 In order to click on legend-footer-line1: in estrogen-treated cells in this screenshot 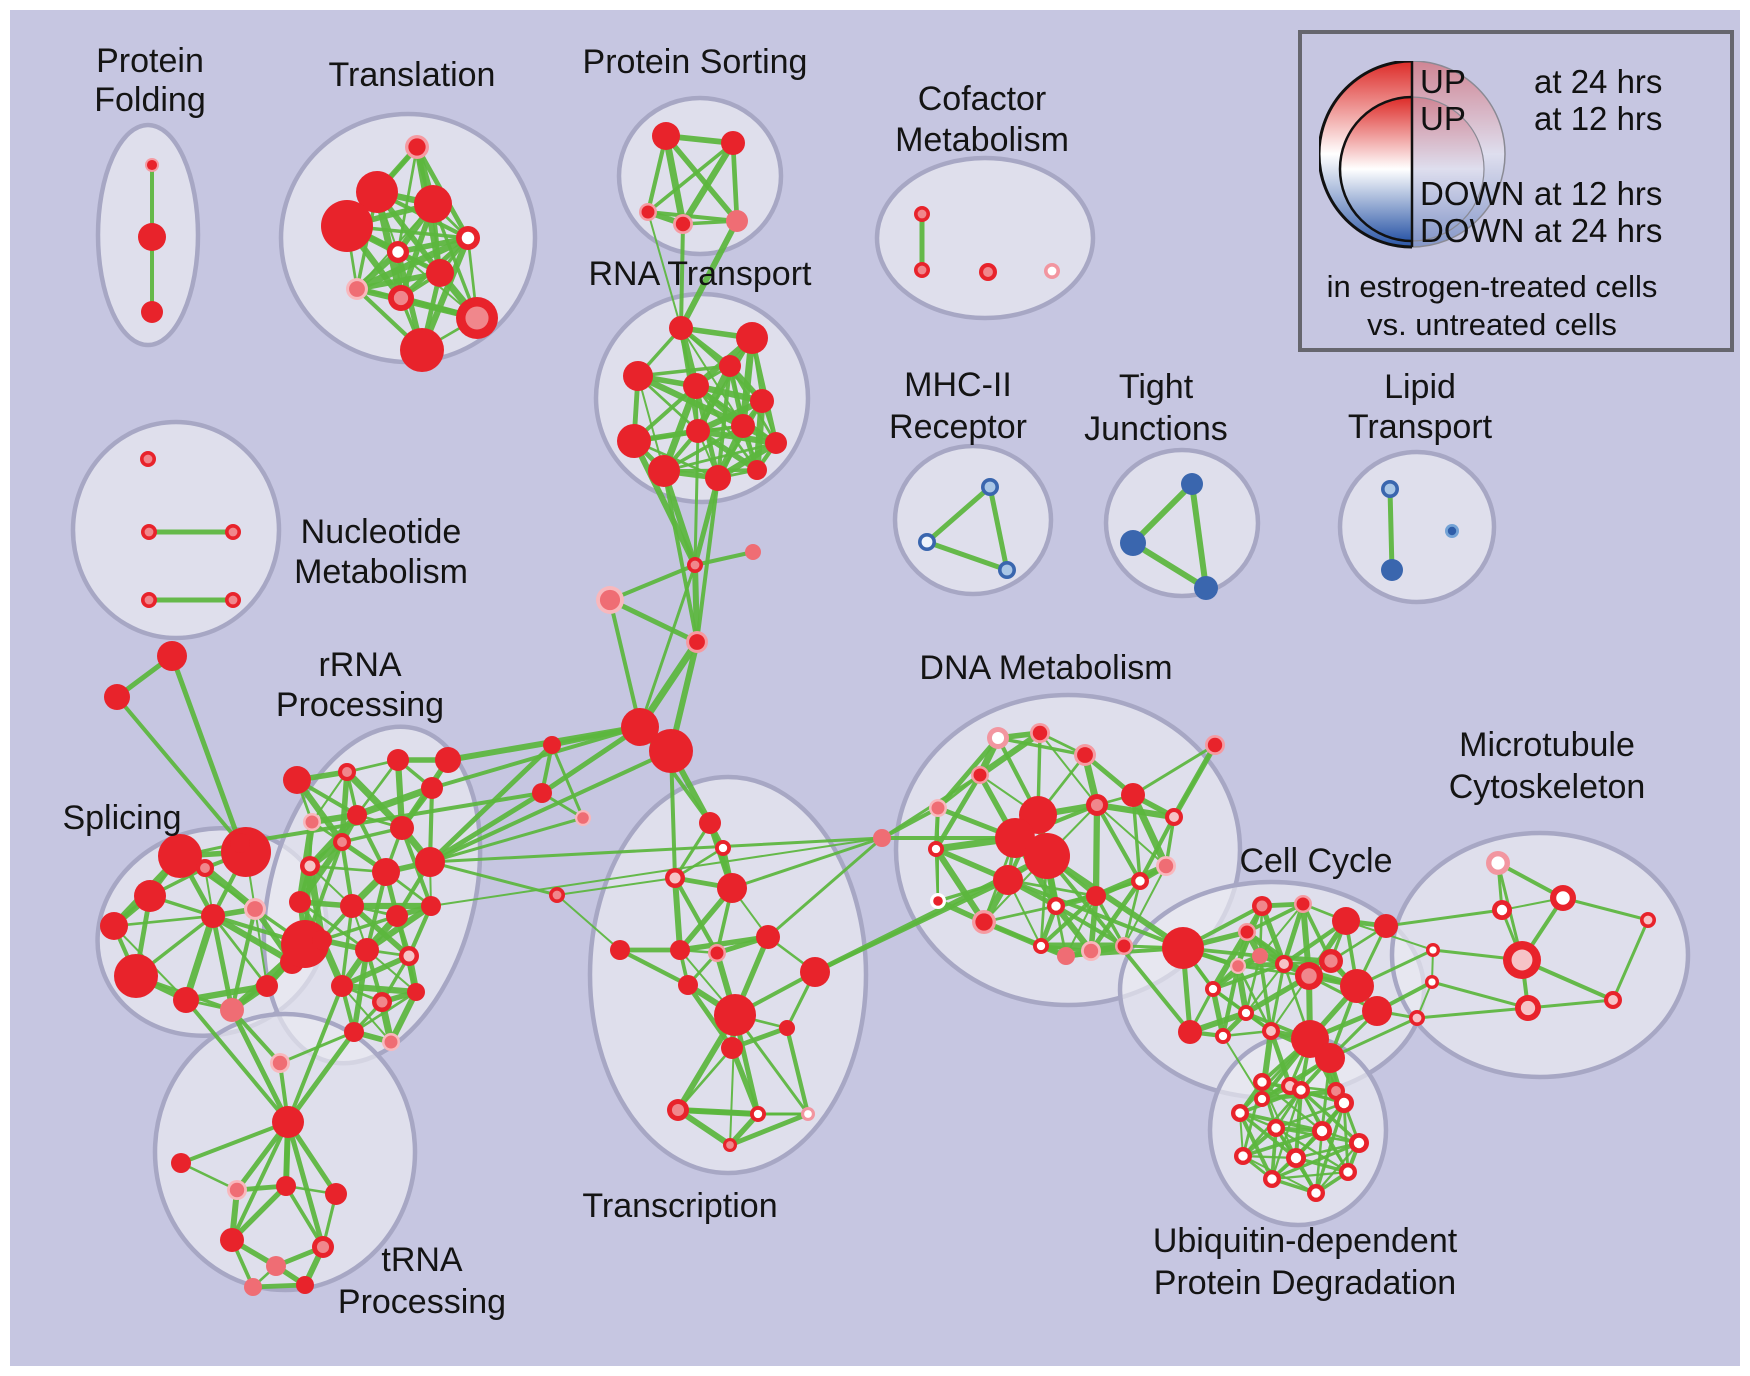, I will do `click(1492, 286)`.